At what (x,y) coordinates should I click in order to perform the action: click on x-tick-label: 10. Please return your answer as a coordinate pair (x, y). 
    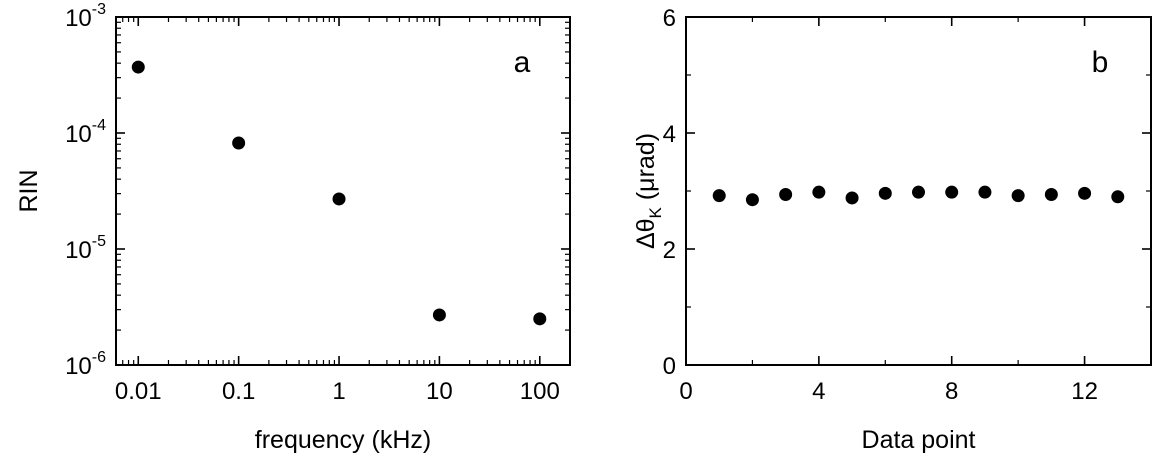
    Looking at the image, I should click on (439, 391).